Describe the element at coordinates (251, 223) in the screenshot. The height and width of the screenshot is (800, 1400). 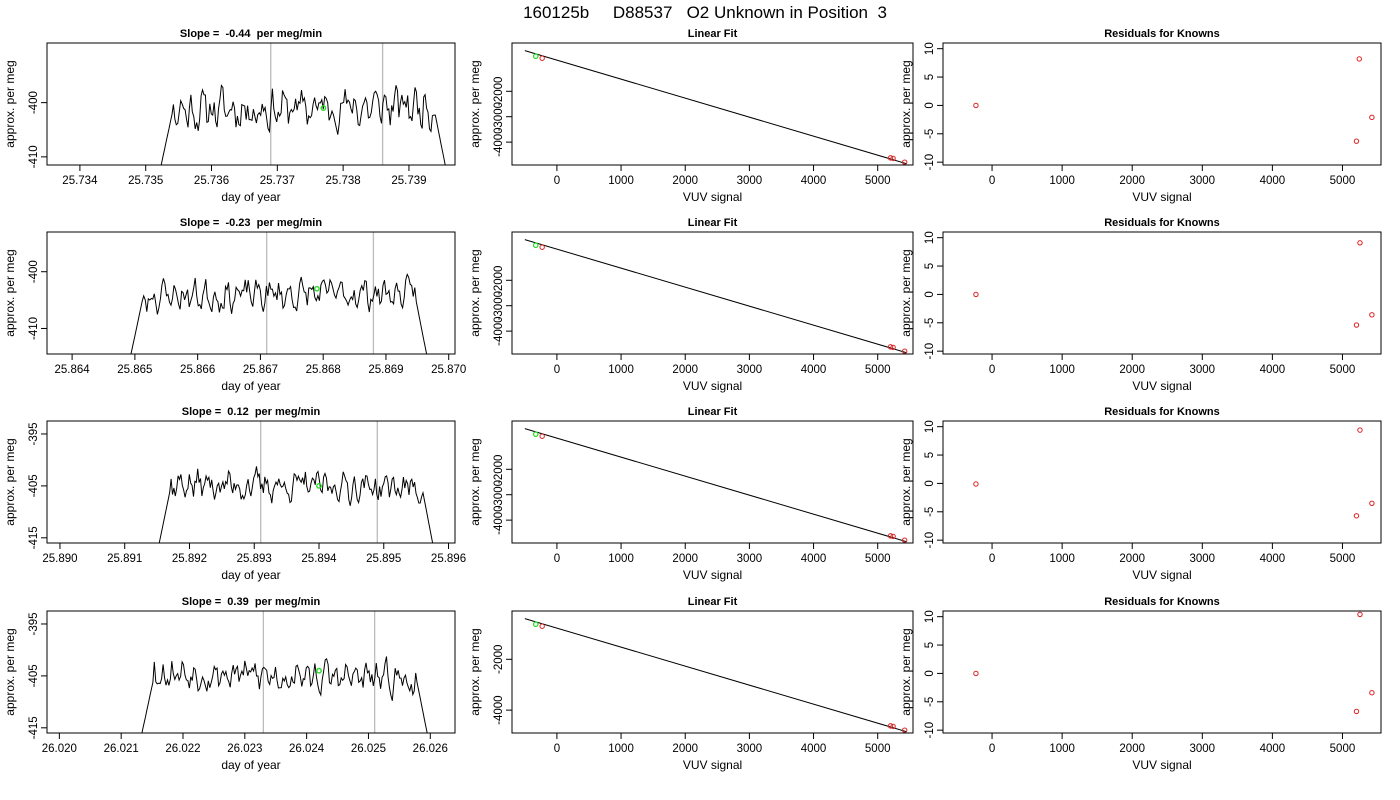
I see `panel-title: Slope = -0.23 per meg/min` at that location.